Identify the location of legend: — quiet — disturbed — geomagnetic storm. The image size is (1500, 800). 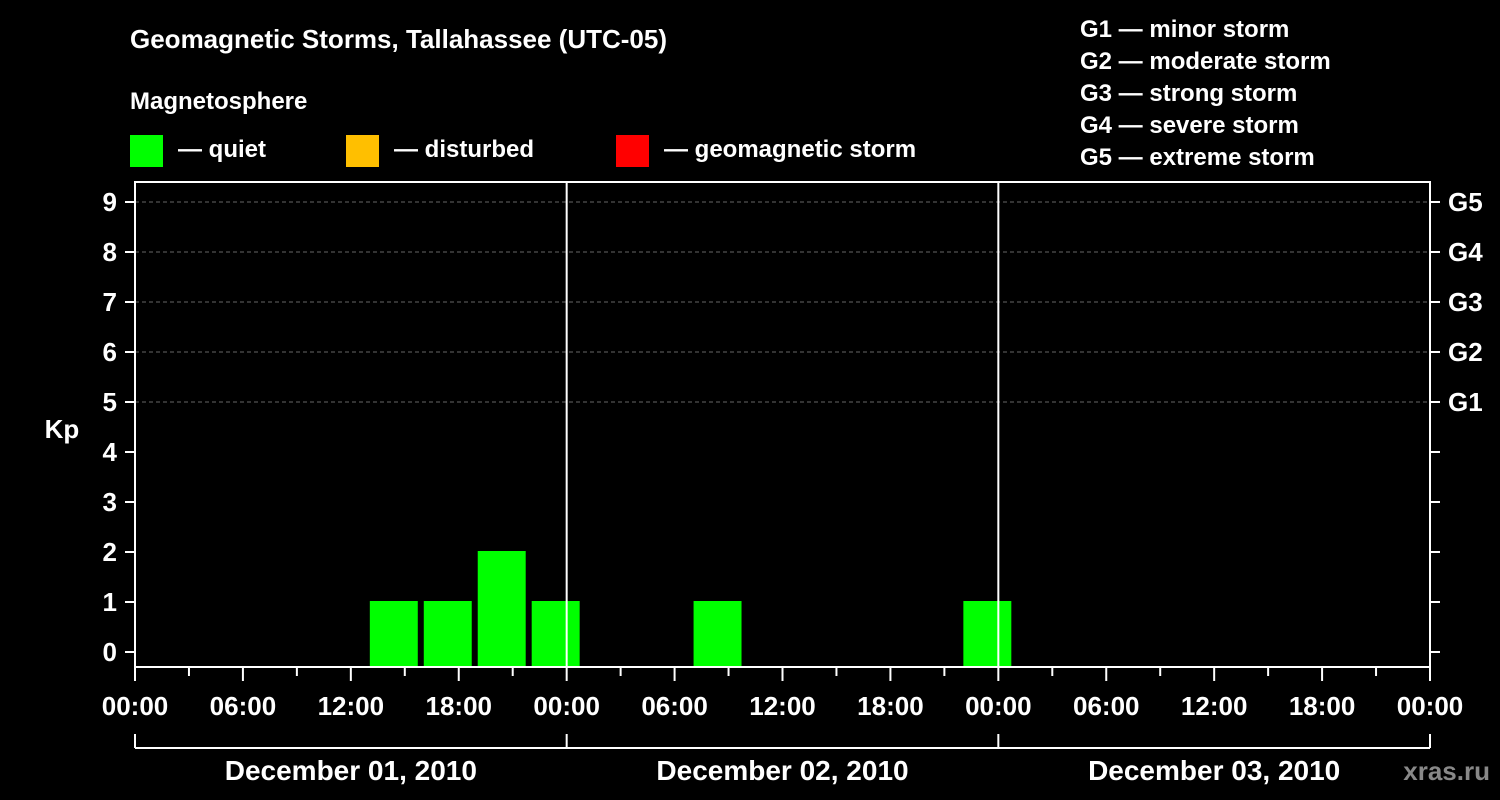
(523, 151).